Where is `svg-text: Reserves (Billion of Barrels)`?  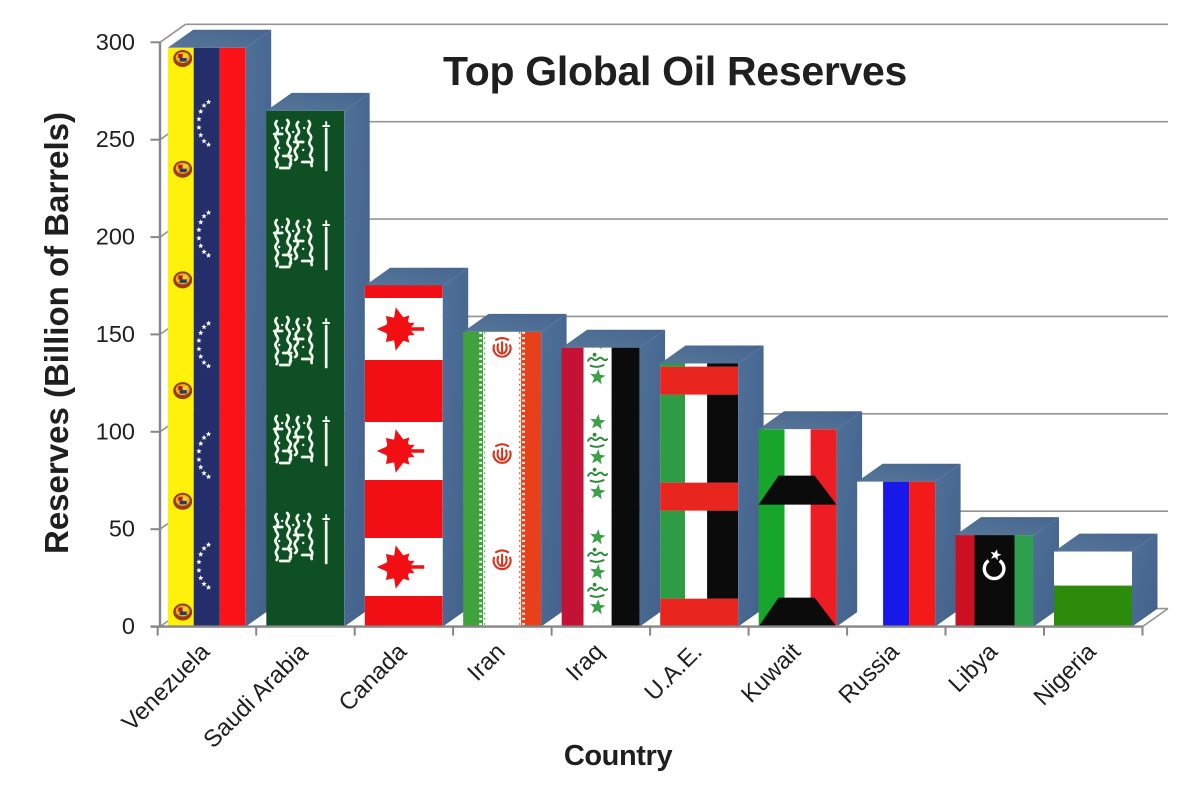
svg-text: Reserves (Billion of Barrels) is located at coordinates (56, 333).